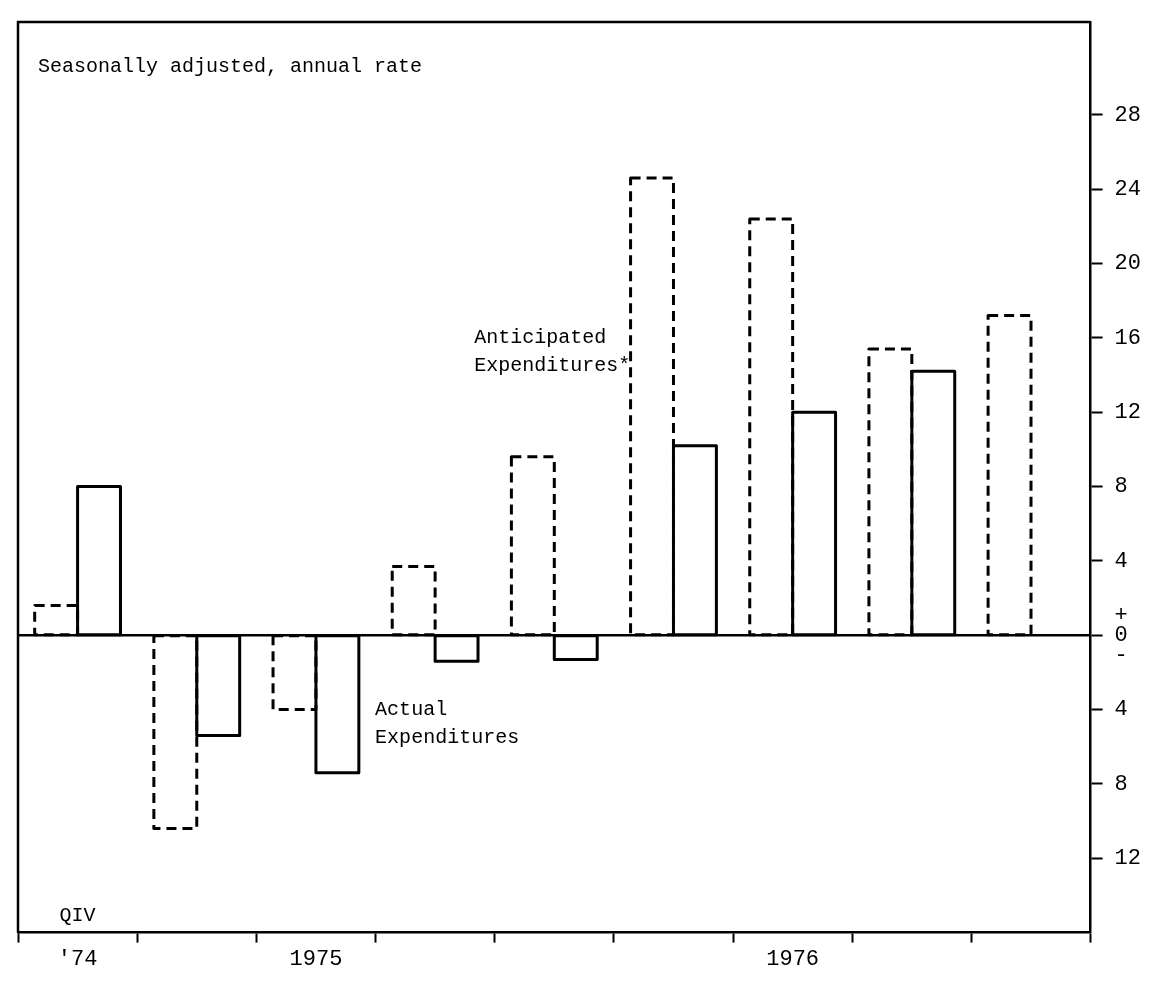 This screenshot has height=985, width=1173. I want to click on annotation: QIV, so click(77, 915).